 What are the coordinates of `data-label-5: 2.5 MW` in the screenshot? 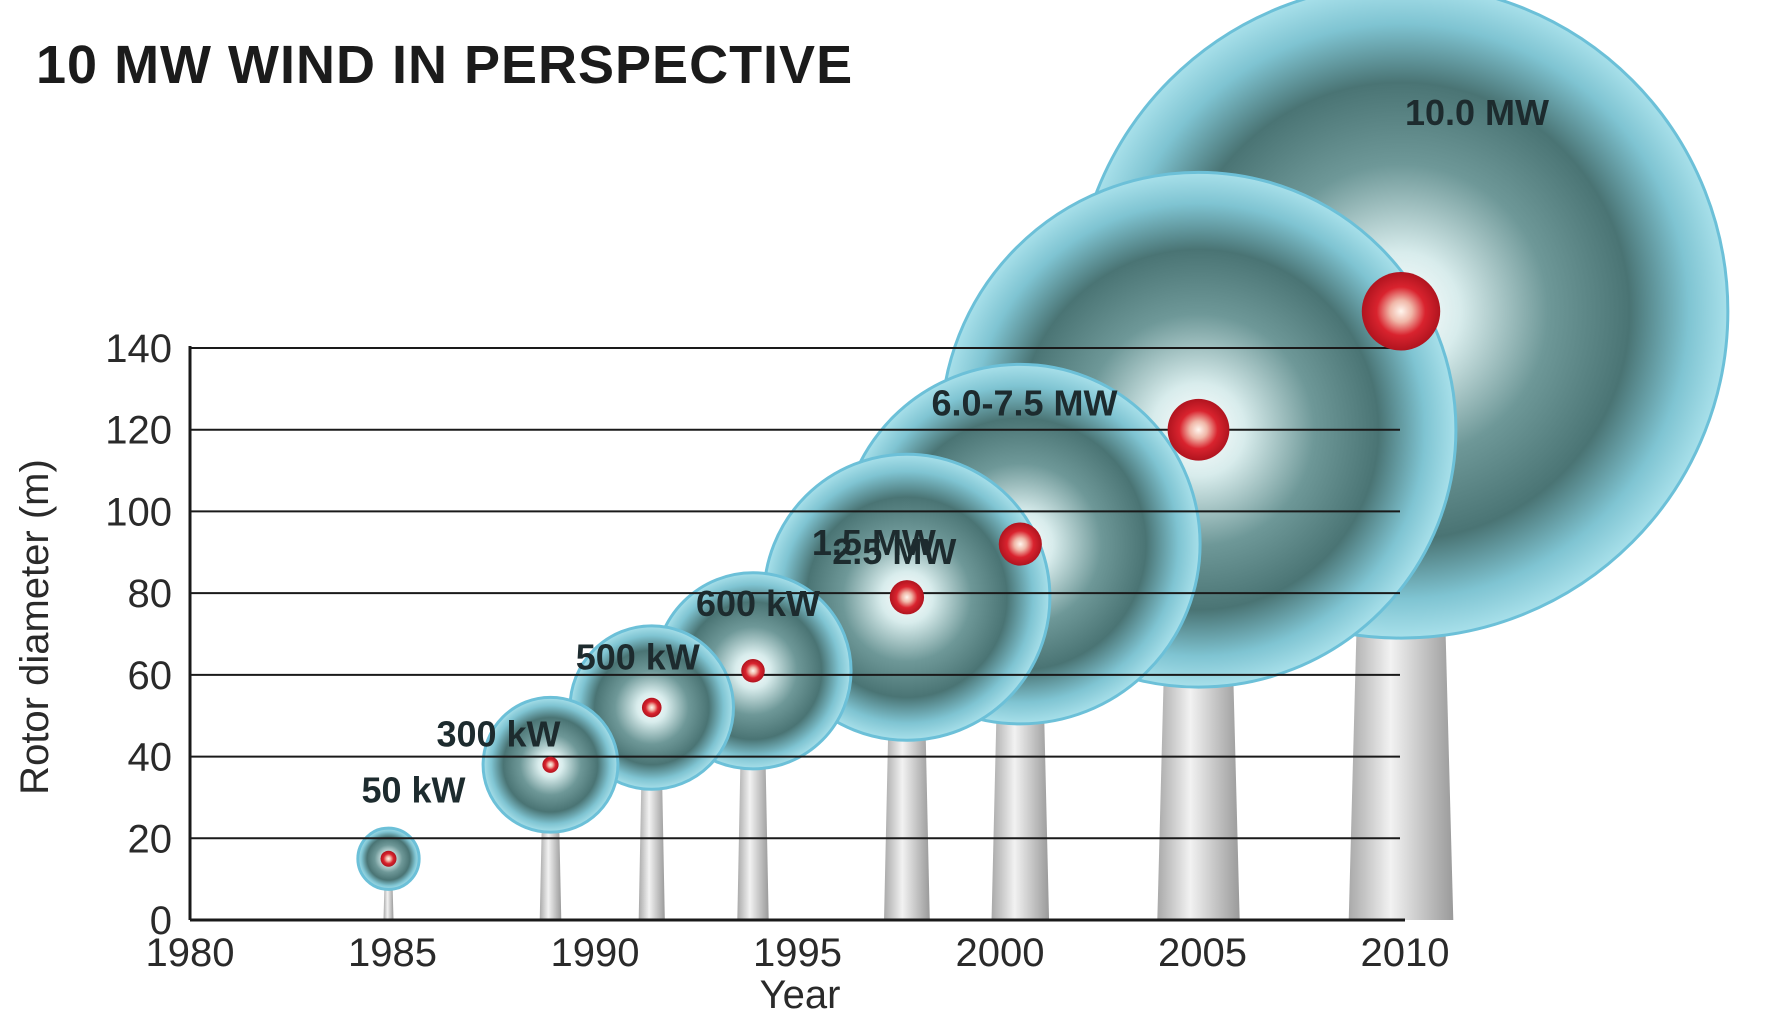 It's located at (894, 551).